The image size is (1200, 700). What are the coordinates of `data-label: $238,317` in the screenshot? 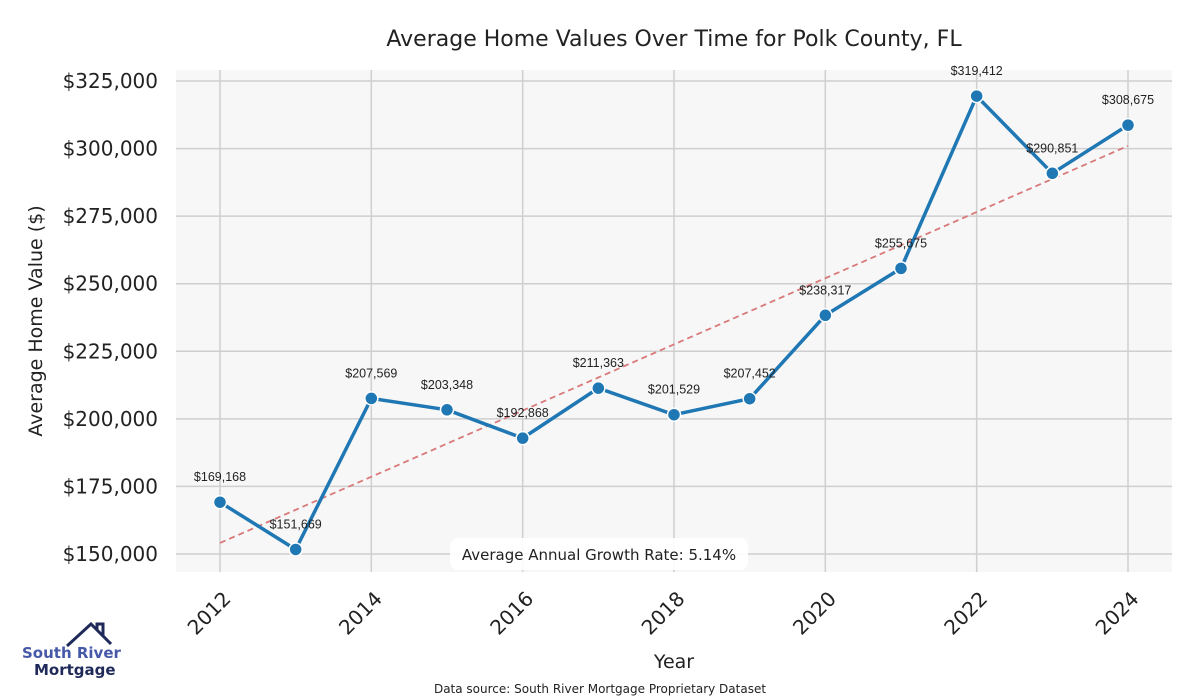 It's located at (825, 290).